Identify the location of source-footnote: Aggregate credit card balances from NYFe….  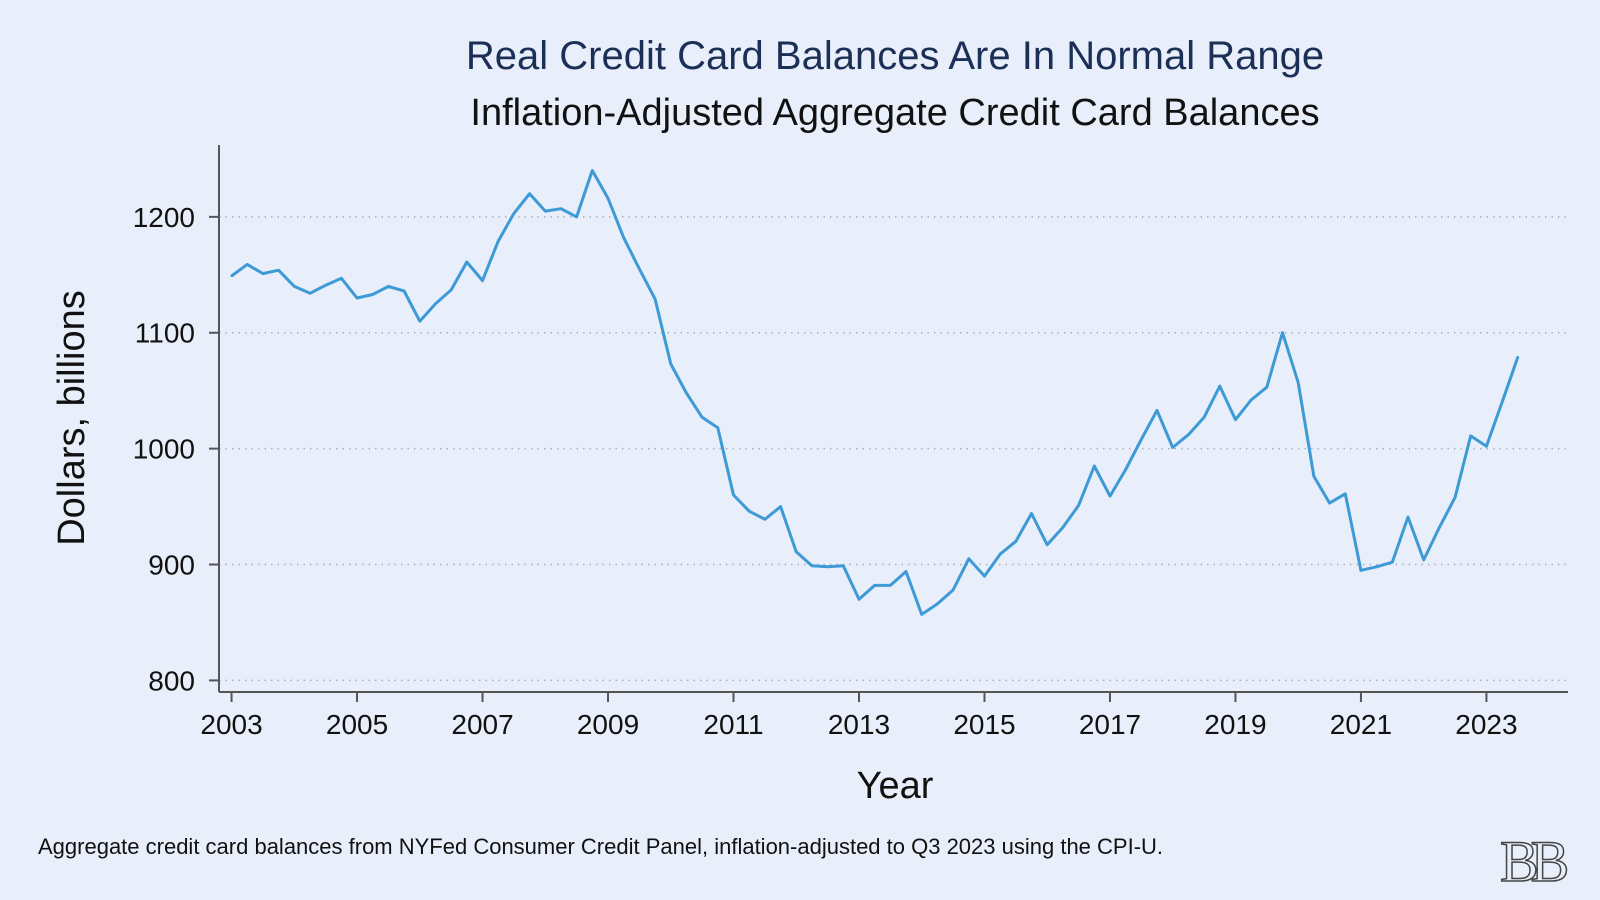
(601, 846).